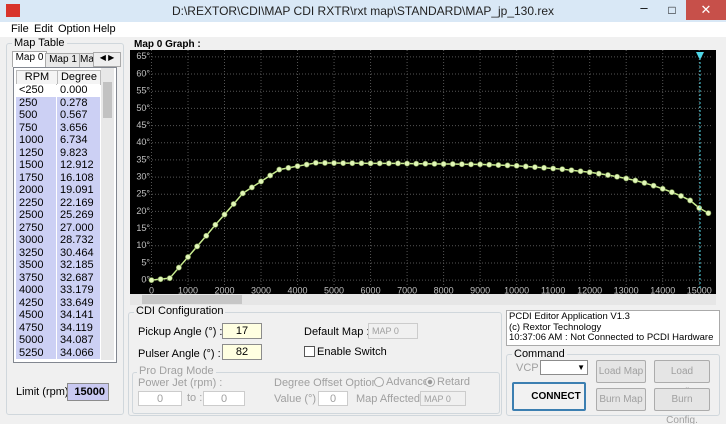 This screenshot has width=726, height=424. I want to click on table-cell: 5250, so click(36, 352).